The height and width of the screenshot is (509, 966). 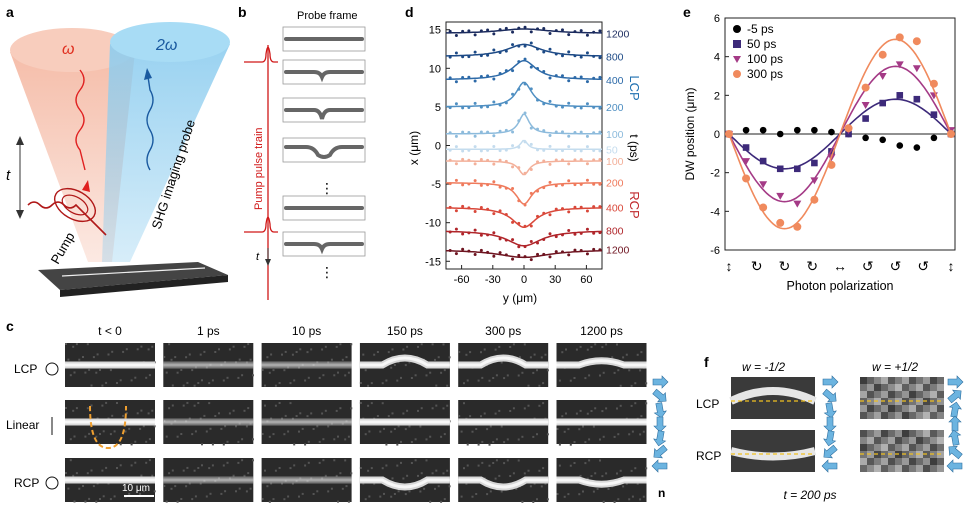 I want to click on pump-label: Pump, so click(x=63, y=248).